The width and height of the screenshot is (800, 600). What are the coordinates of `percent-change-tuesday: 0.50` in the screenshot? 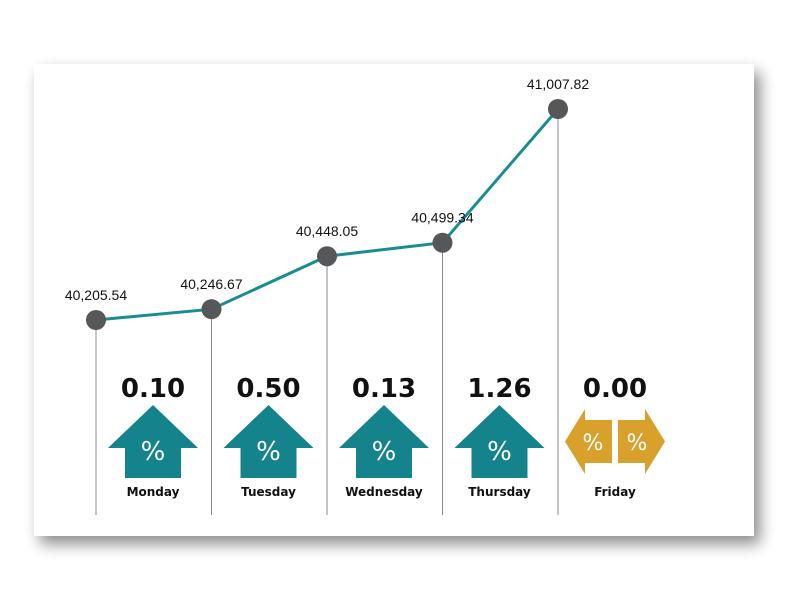 It's located at (268, 389).